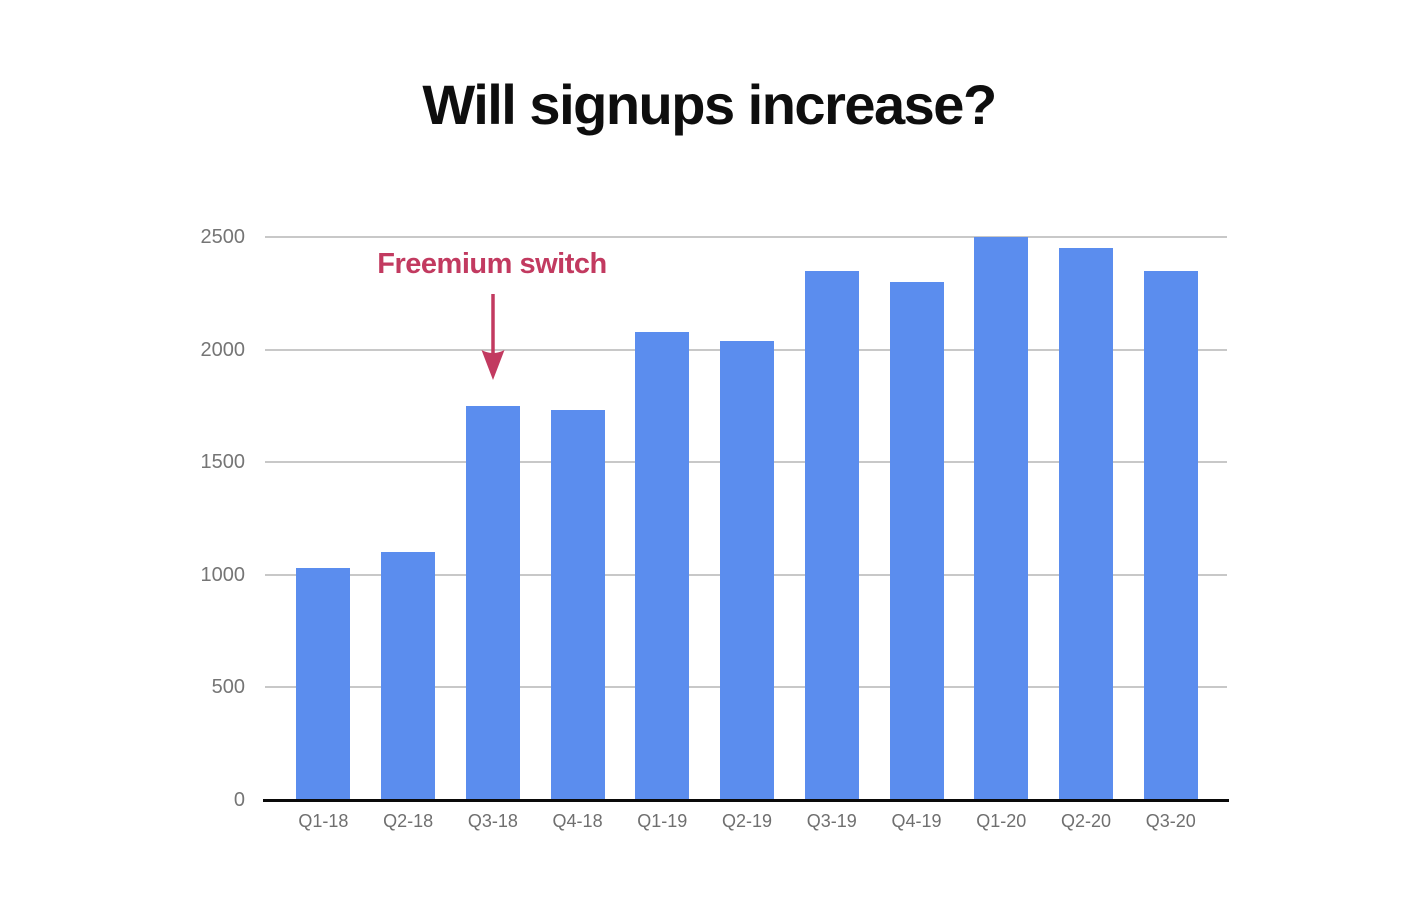 Image resolution: width=1418 pixels, height=914 pixels. Describe the element at coordinates (577, 821) in the screenshot. I see `x-tick-label: Q4-18` at that location.